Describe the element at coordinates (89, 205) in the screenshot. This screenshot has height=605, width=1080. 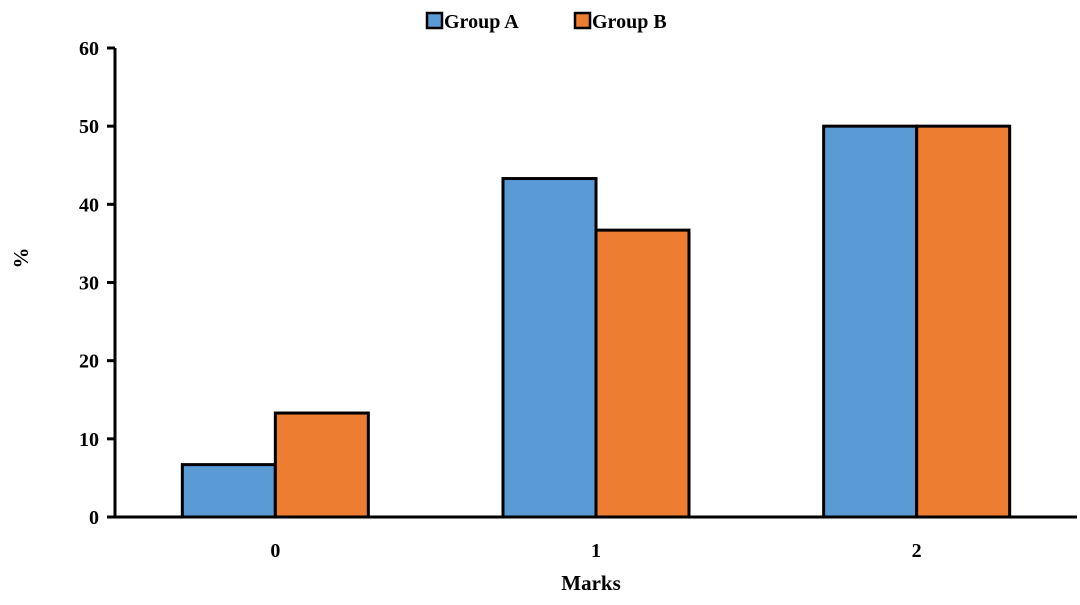
I see `y-tick-label: 40` at that location.